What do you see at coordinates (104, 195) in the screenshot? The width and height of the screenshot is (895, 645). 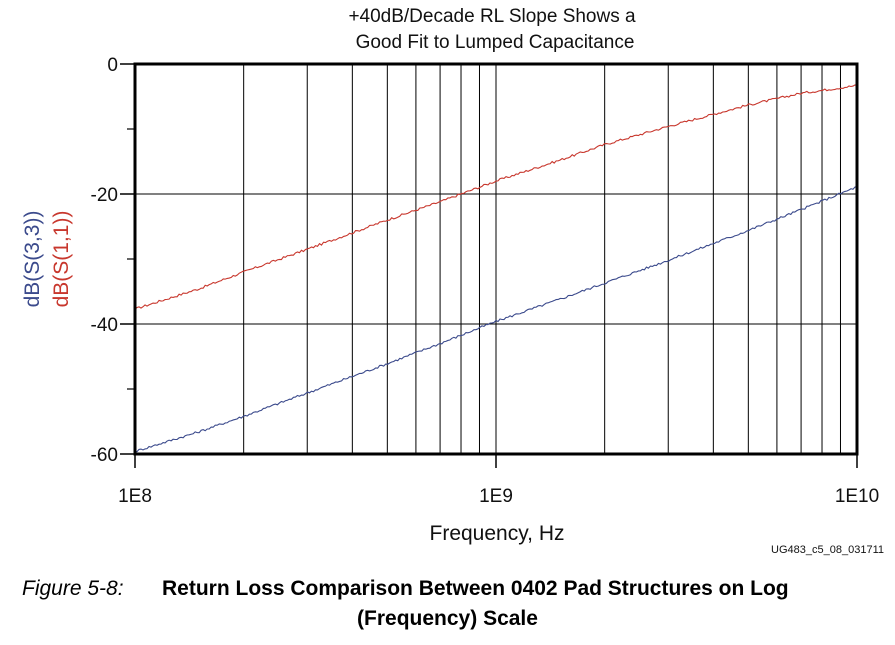 I see `y-tick-label: -20` at bounding box center [104, 195].